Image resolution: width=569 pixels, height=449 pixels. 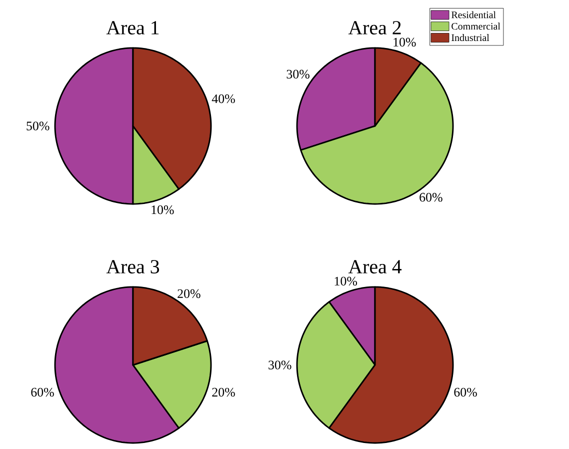 What do you see at coordinates (223, 99) in the screenshot?
I see `data-label: 40%` at bounding box center [223, 99].